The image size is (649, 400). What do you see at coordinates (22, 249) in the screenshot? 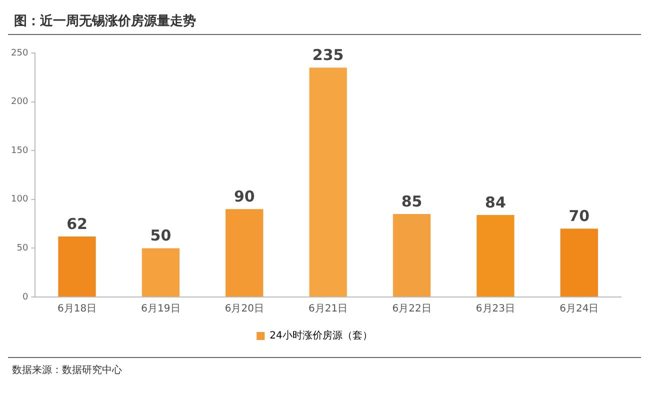
I see `y-tick-label: 50` at bounding box center [22, 249].